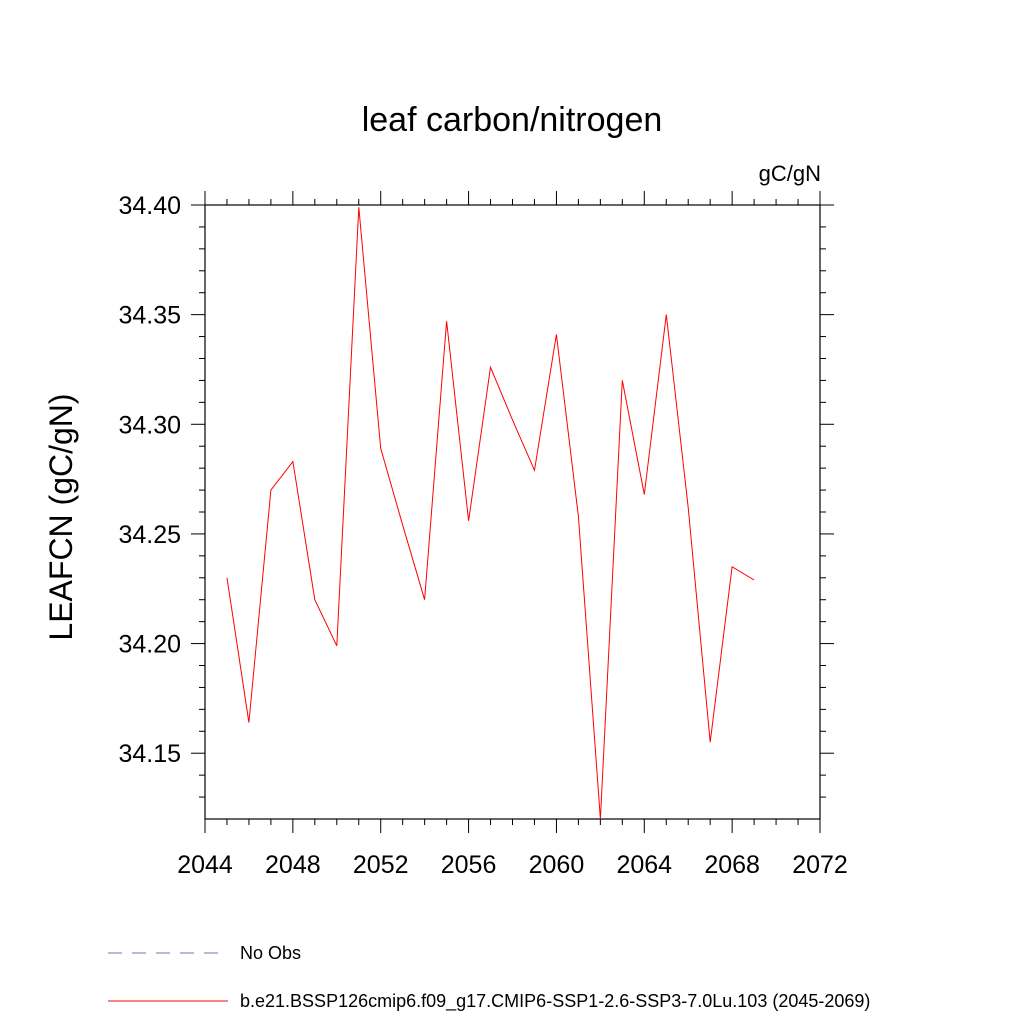  What do you see at coordinates (381, 865) in the screenshot?
I see `x-tick-label: 2052` at bounding box center [381, 865].